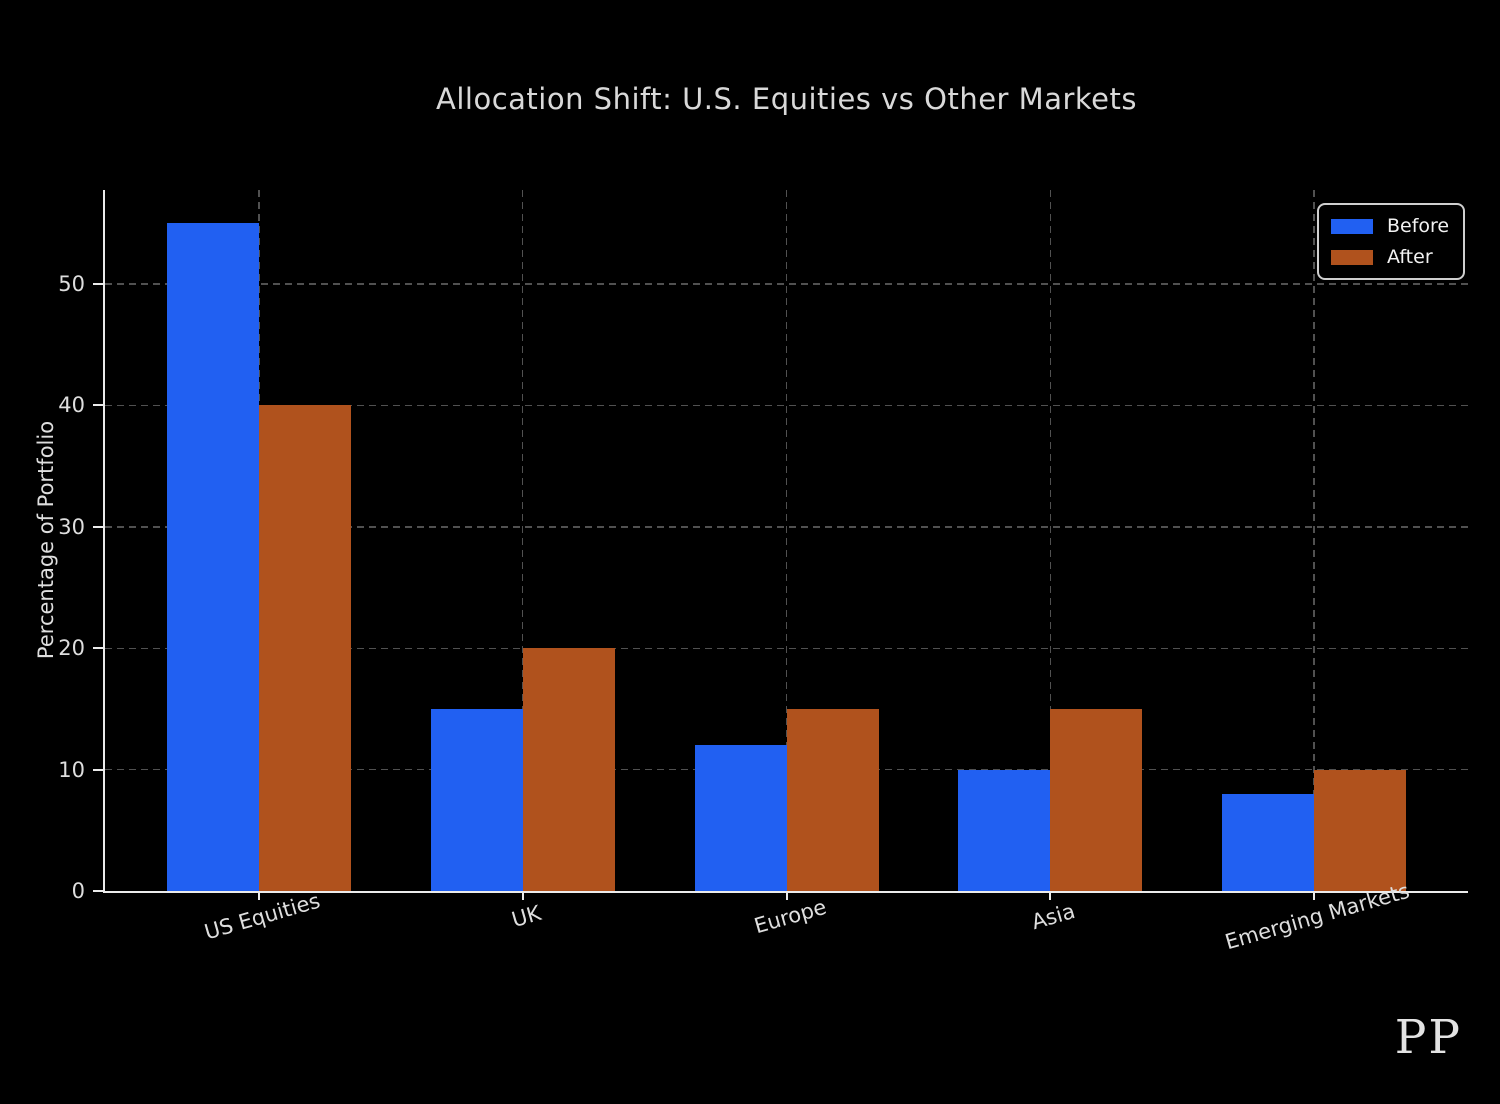 The width and height of the screenshot is (1500, 1104). I want to click on watermark-logo: PP, so click(1428, 1037).